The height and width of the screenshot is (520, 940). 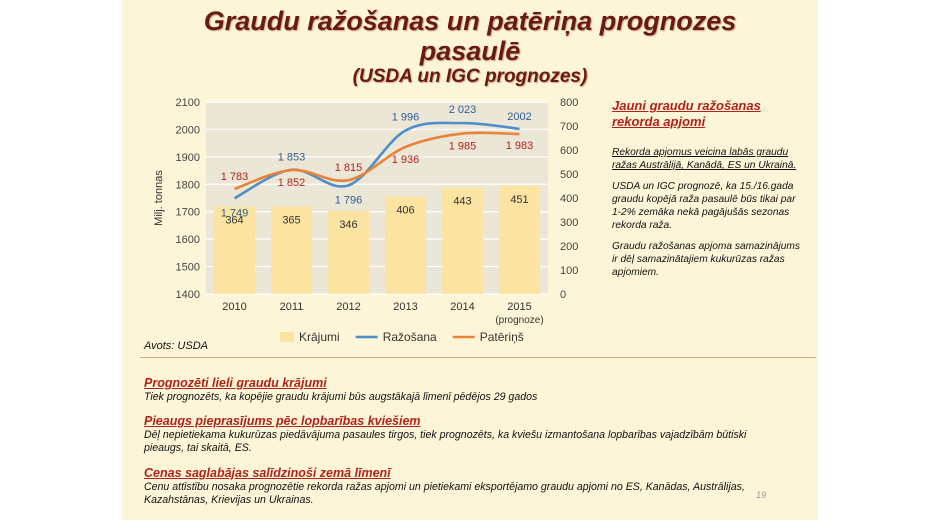 What do you see at coordinates (569, 127) in the screenshot?
I see `y-right-tick-label: 700` at bounding box center [569, 127].